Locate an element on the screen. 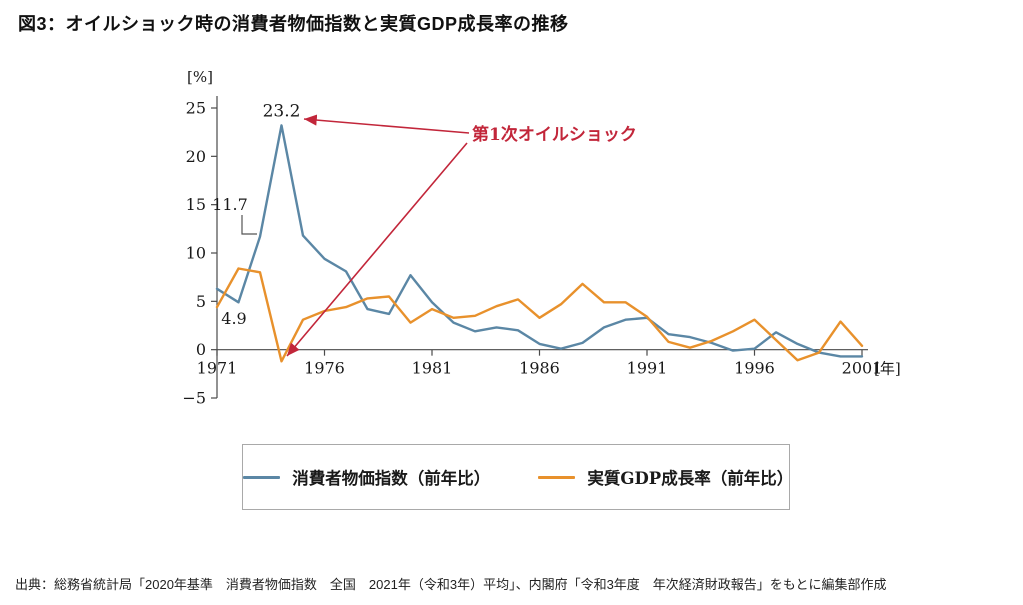 This screenshot has height=605, width=1023. x-tick-label: 1981 is located at coordinates (432, 368).